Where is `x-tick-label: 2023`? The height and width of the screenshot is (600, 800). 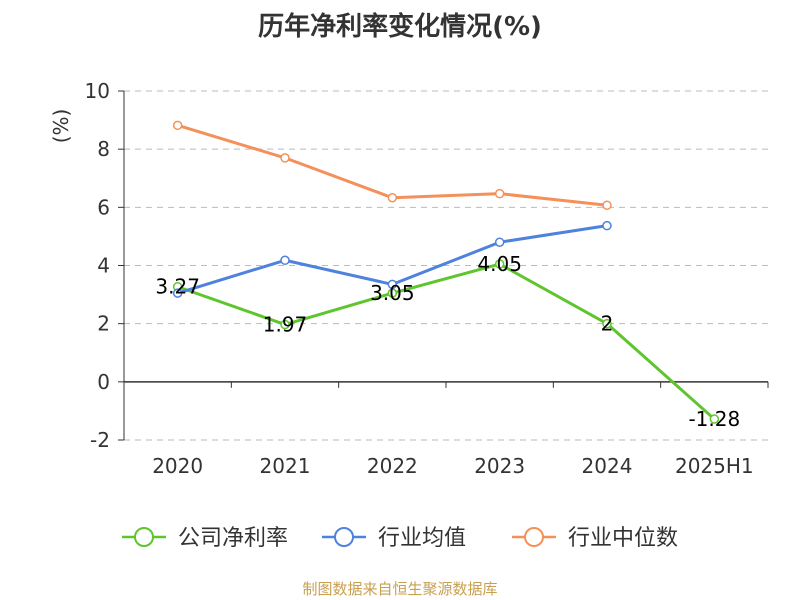
x-tick-label: 2023 is located at coordinates (499, 466).